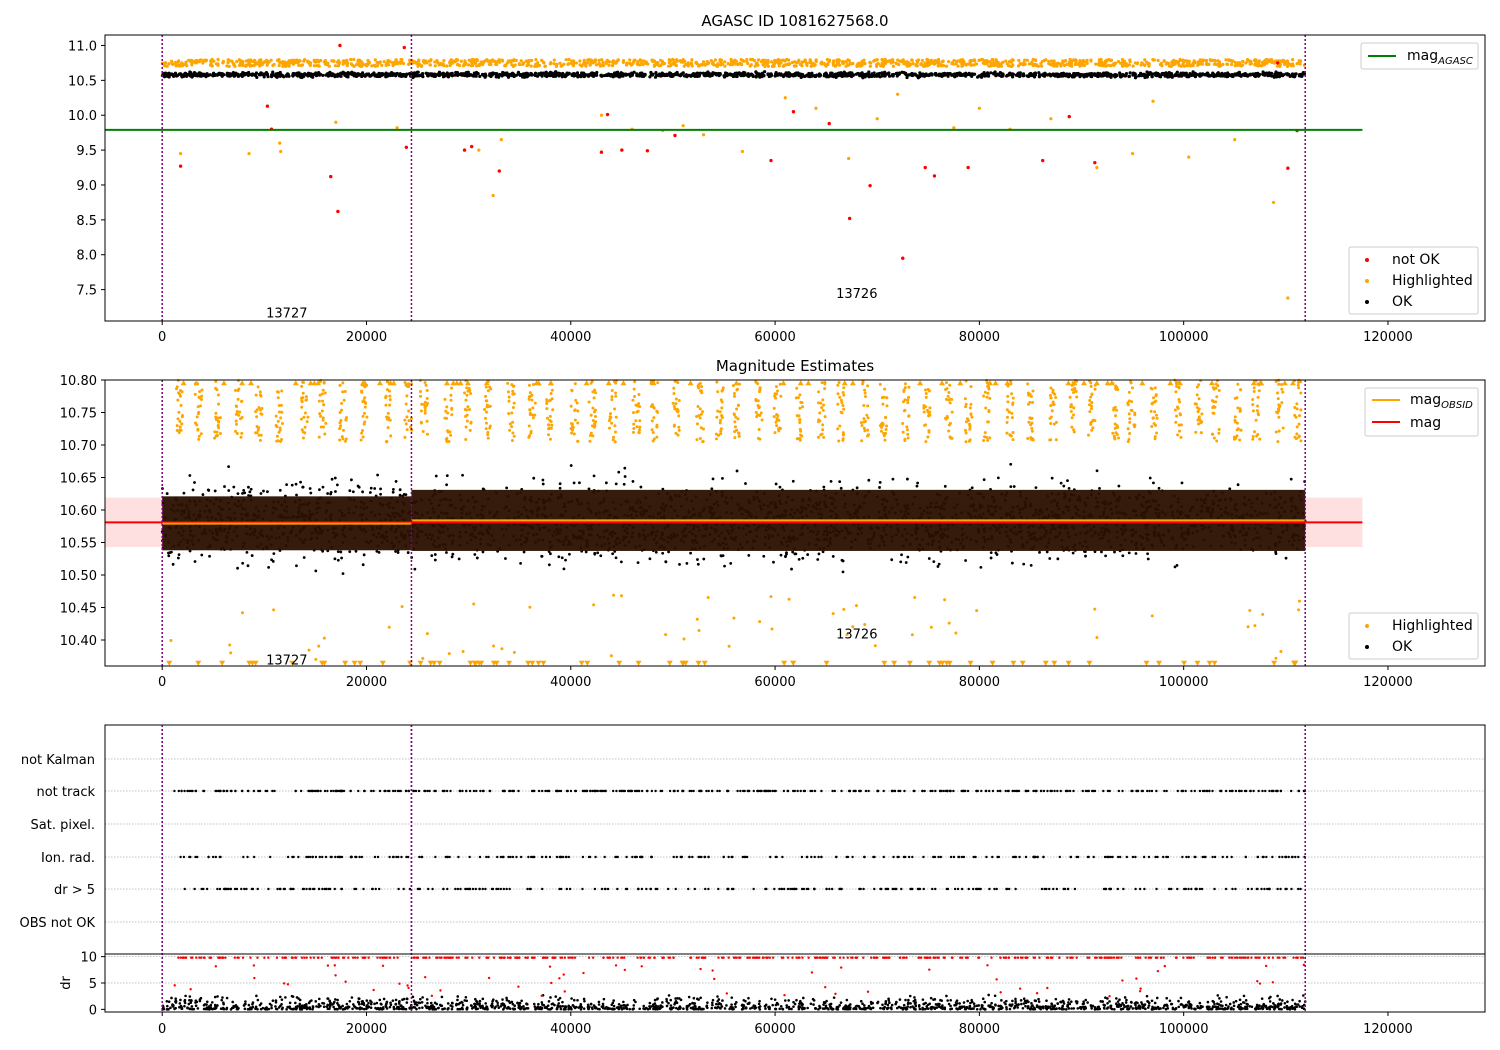 This screenshot has width=1500, height=1050. I want to click on y-tick-label: 7.5, so click(86, 291).